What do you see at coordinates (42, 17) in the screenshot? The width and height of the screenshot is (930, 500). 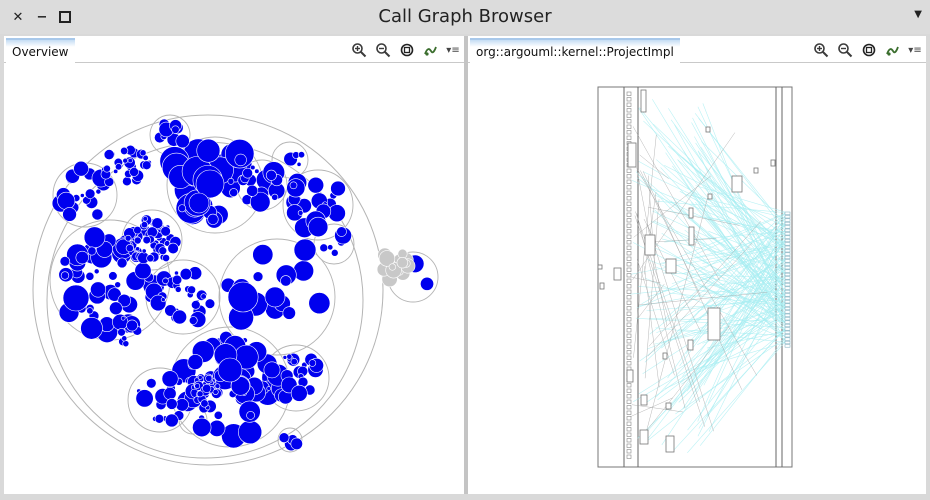 I see `minimize-icon: −` at bounding box center [42, 17].